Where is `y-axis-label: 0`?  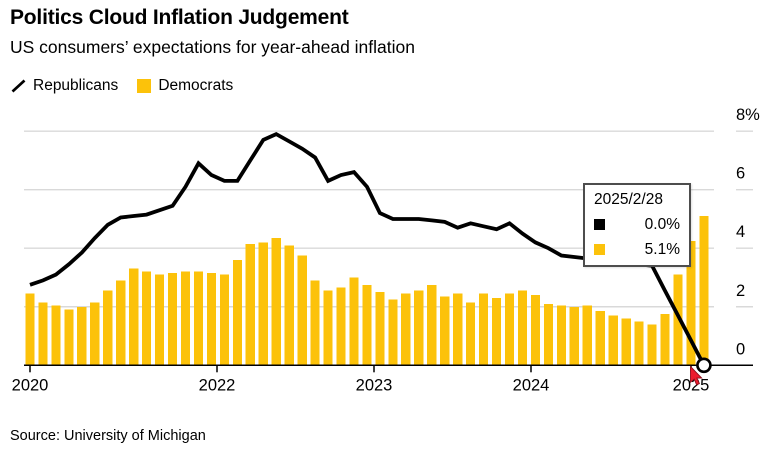
y-axis-label: 0 is located at coordinates (740, 349).